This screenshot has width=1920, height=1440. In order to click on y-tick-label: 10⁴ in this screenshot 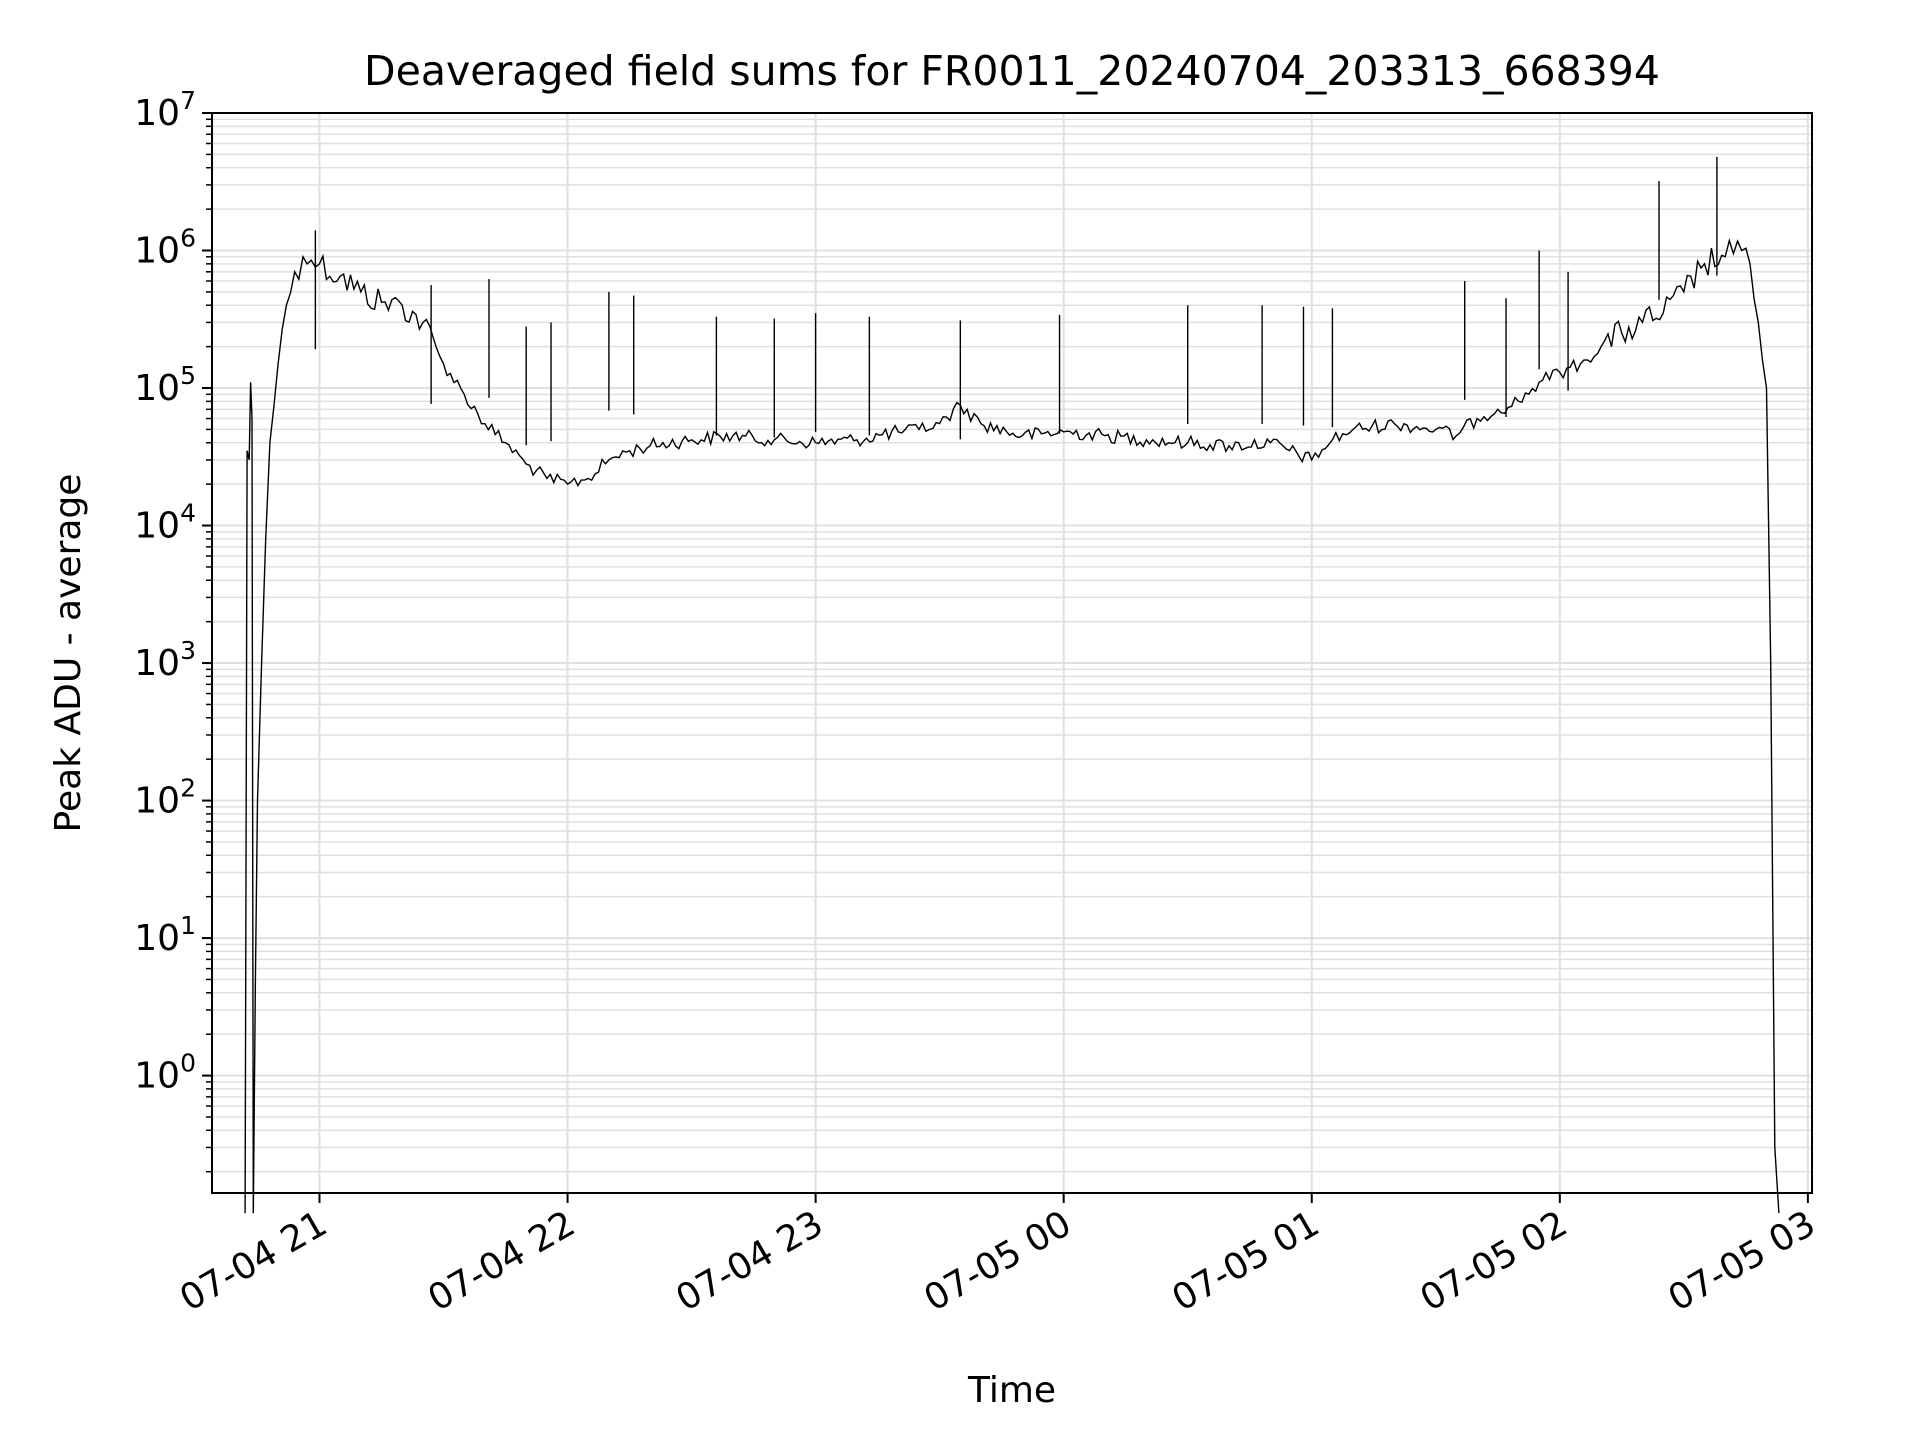, I will do `click(165, 523)`.